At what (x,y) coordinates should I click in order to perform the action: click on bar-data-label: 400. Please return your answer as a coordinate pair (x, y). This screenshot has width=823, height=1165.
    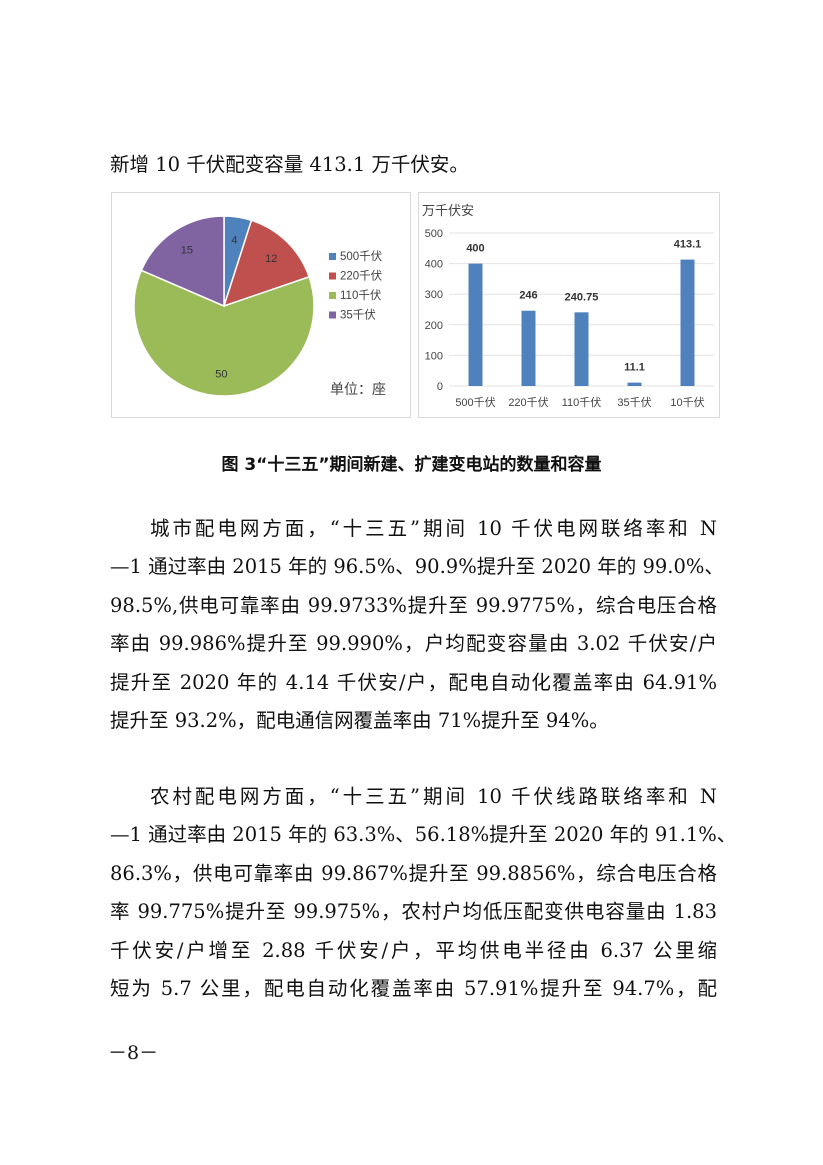
    Looking at the image, I should click on (475, 249).